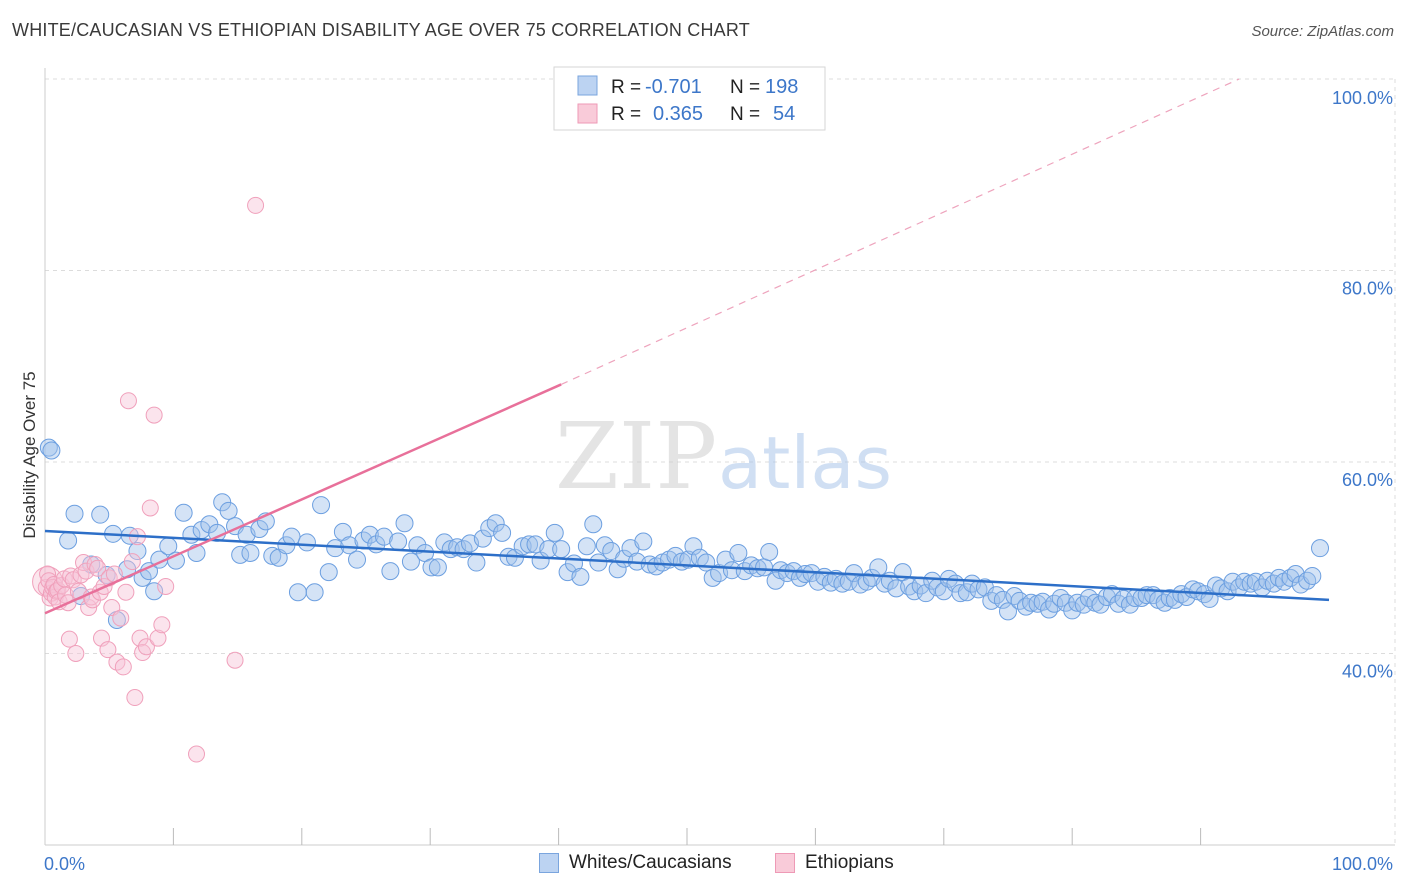 The height and width of the screenshot is (892, 1406). I want to click on trend-line-ethiopians, so click(303, 499).